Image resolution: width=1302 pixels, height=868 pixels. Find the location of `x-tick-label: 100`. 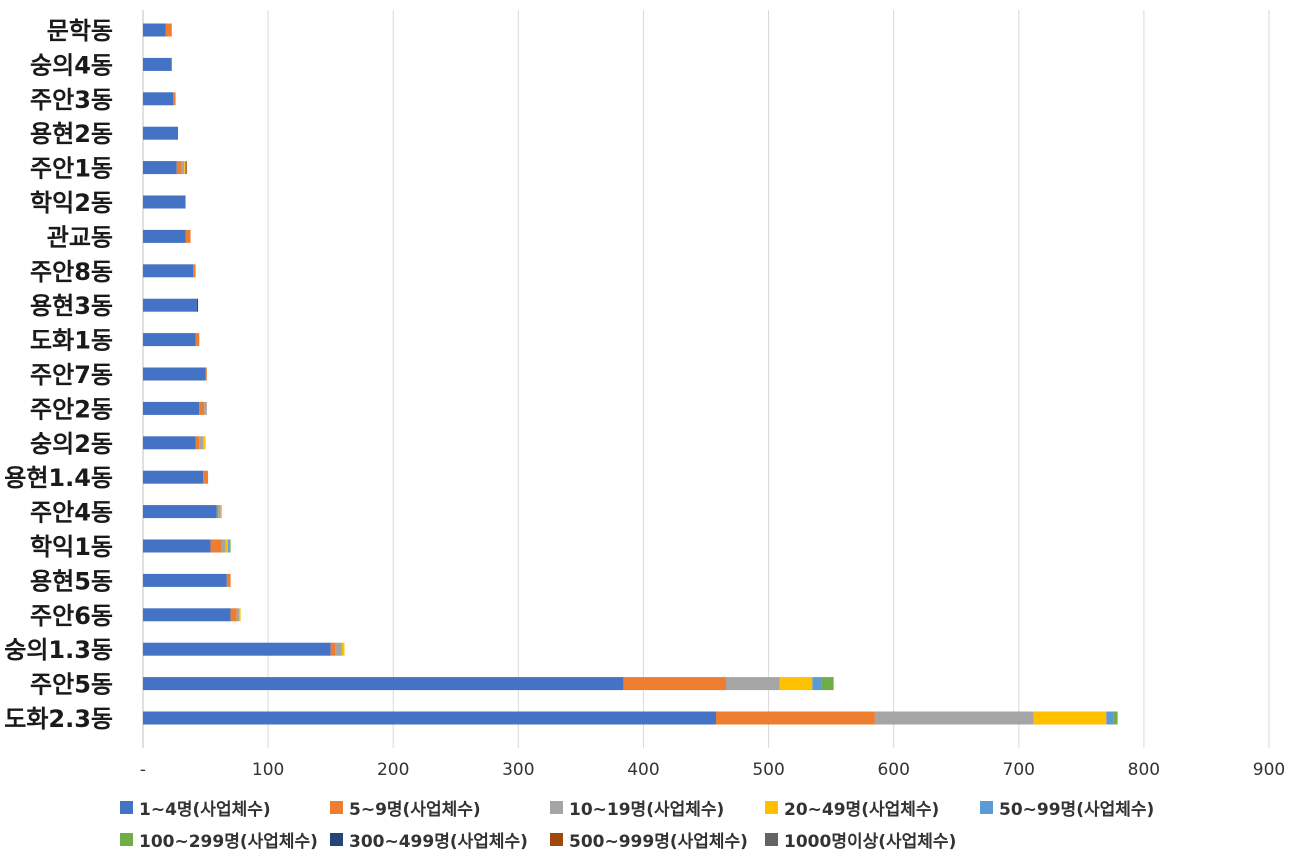

x-tick-label: 100 is located at coordinates (268, 770).